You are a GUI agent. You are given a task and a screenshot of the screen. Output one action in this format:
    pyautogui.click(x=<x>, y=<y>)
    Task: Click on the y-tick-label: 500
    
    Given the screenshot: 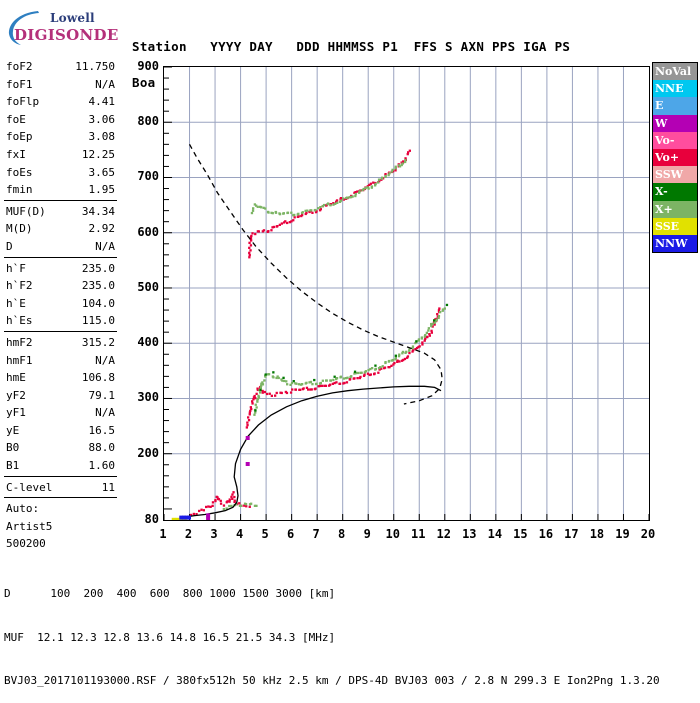 What is the action you would take?
    pyautogui.click(x=148, y=286)
    